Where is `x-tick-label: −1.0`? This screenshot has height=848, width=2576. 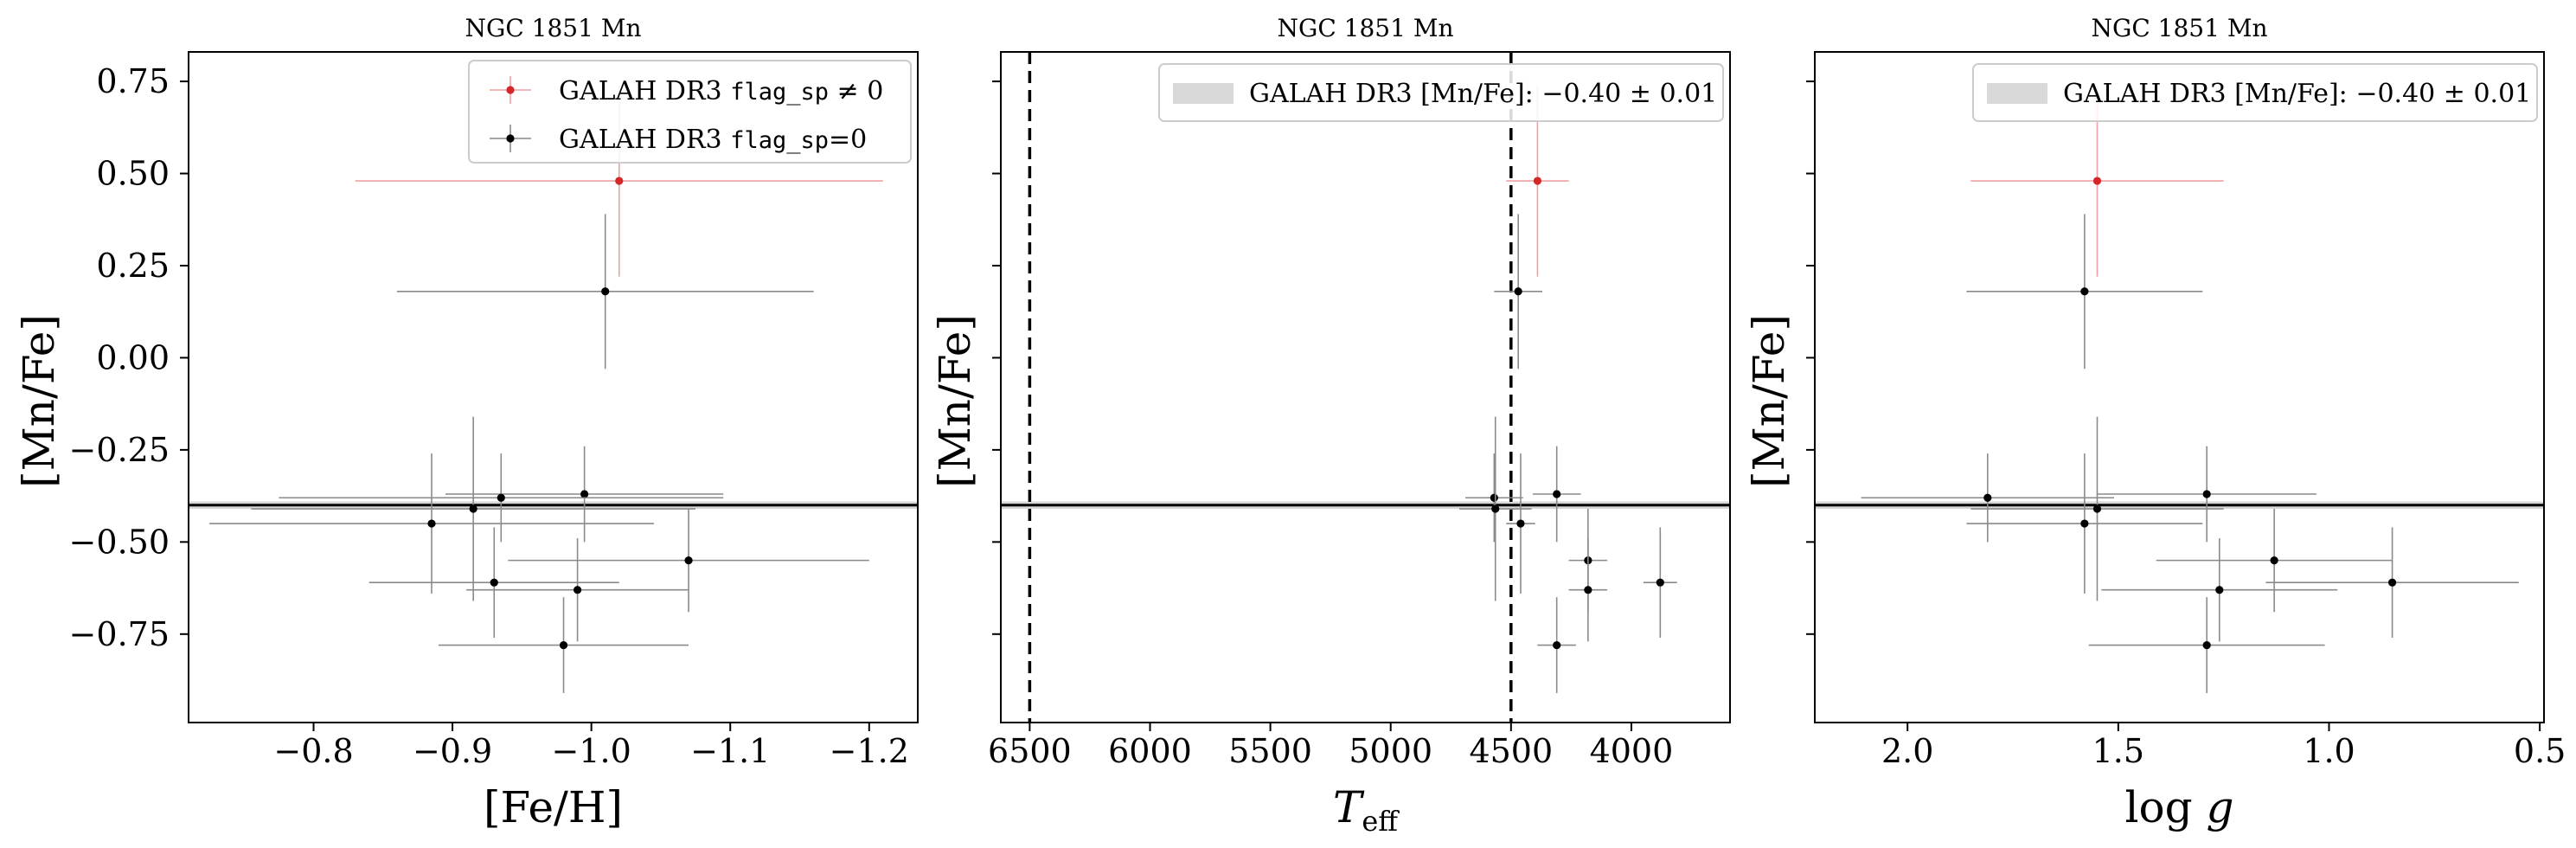 x-tick-label: −1.0 is located at coordinates (591, 751).